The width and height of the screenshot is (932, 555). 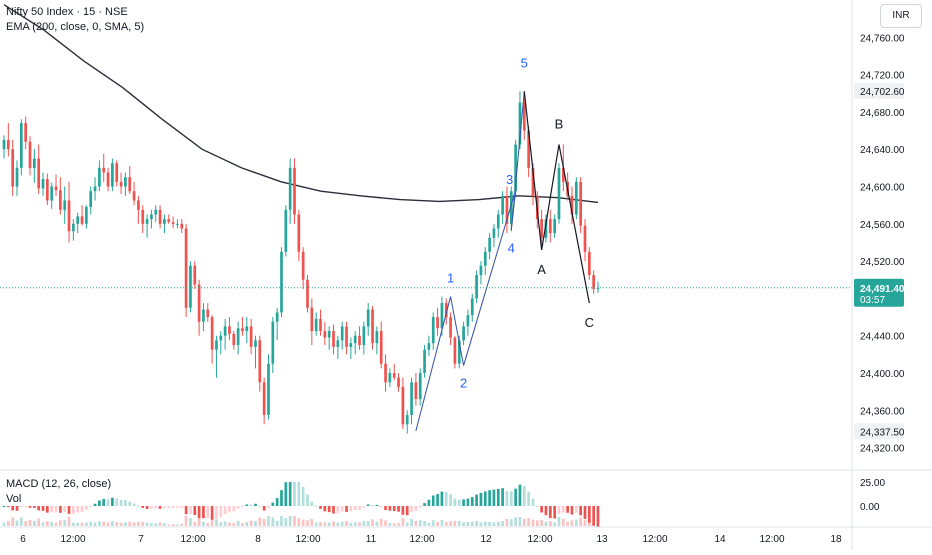 I want to click on vol-legend: Vol, so click(x=14, y=499).